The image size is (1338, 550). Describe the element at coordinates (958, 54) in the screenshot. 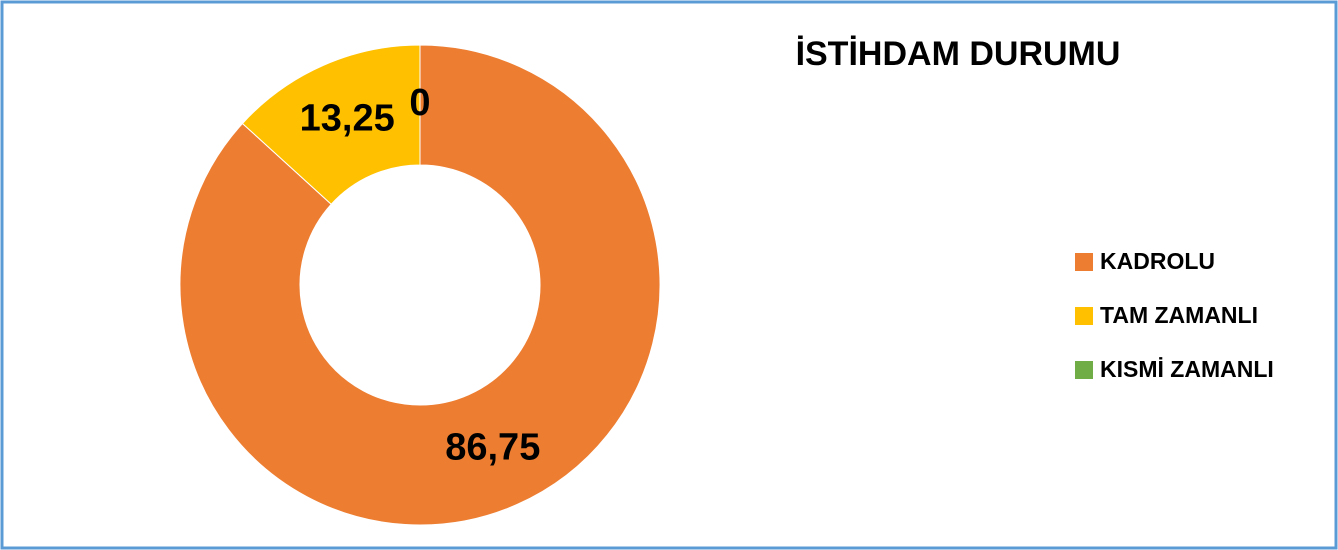

I see `chart-title: İSTİHDAM DURUMU` at that location.